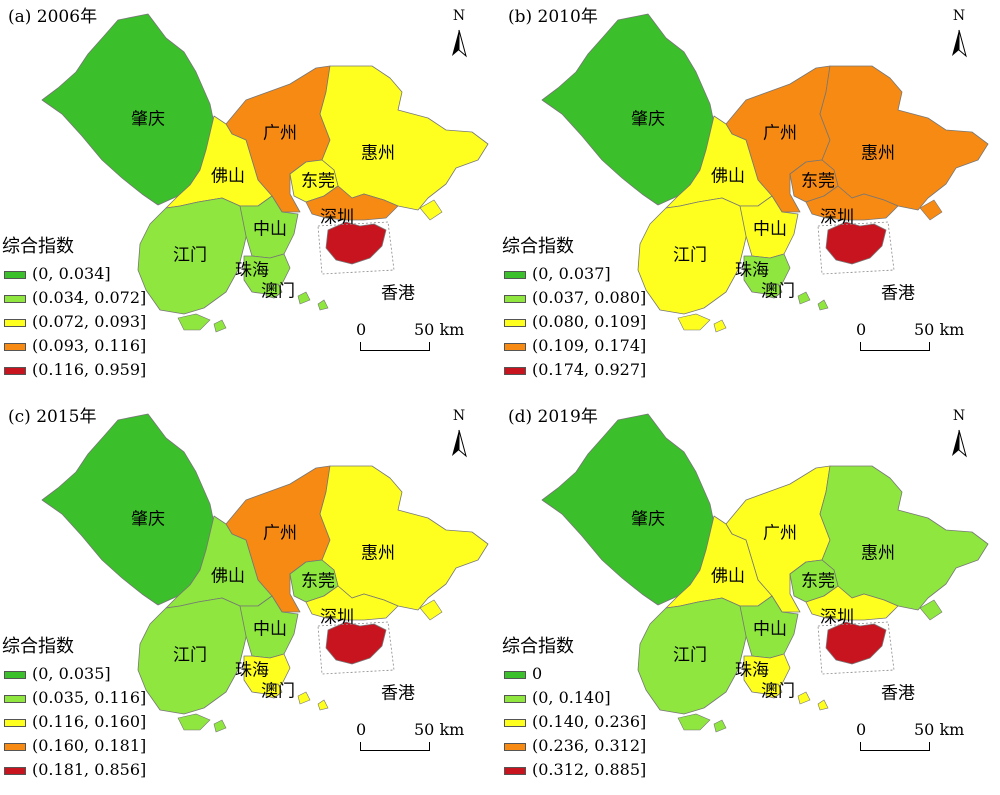 Image resolution: width=1000 pixels, height=795 pixels. I want to click on legend-item: (0.080, 0.109], so click(574, 322).